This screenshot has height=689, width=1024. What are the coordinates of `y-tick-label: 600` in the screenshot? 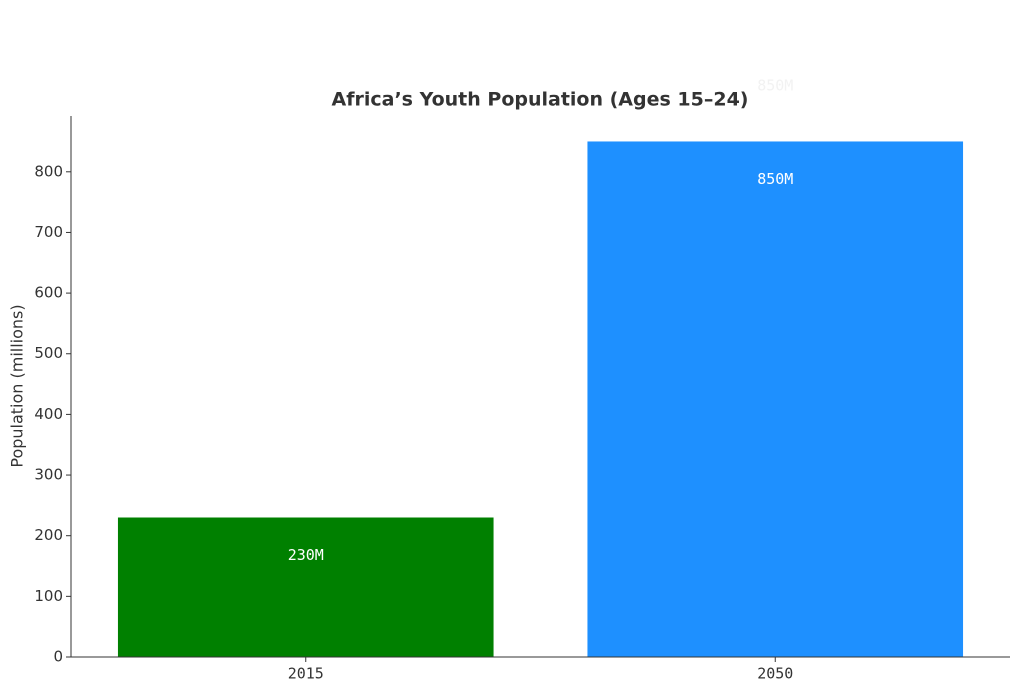 It's located at (48, 293).